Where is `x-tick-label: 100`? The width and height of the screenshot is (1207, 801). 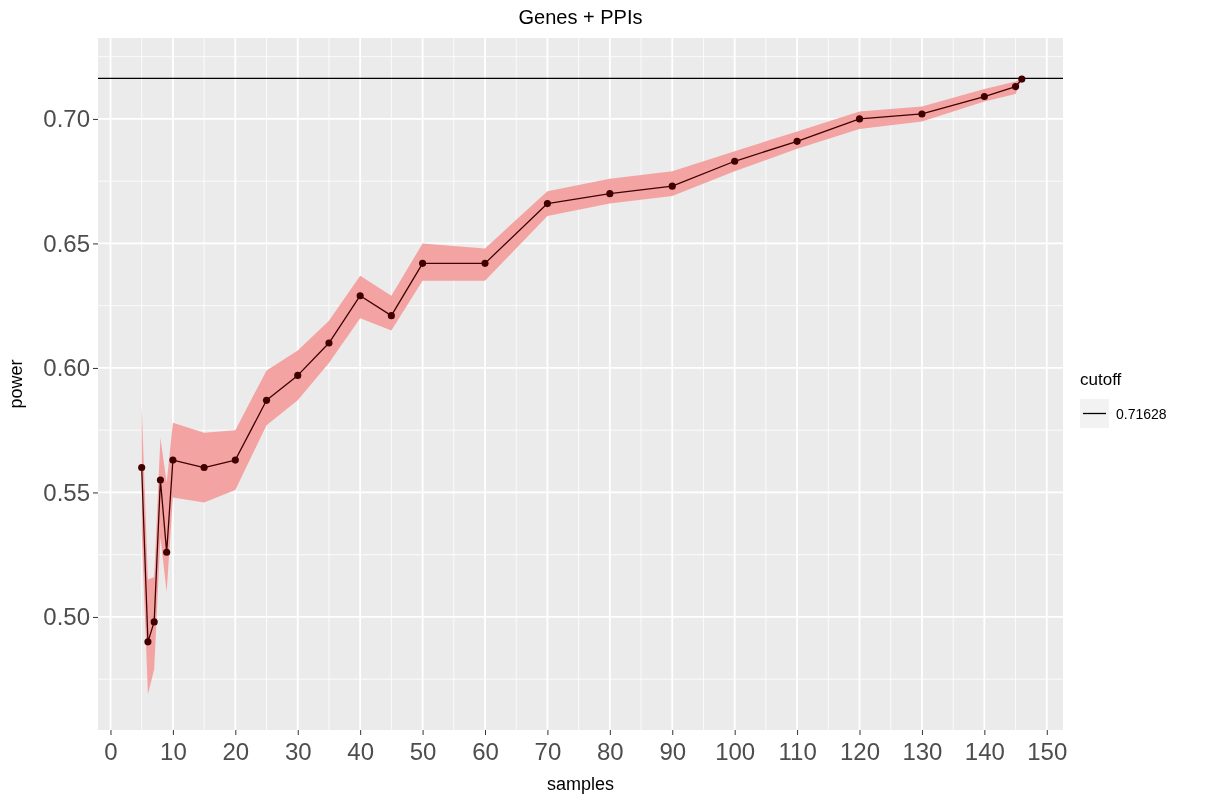
x-tick-label: 100 is located at coordinates (735, 751).